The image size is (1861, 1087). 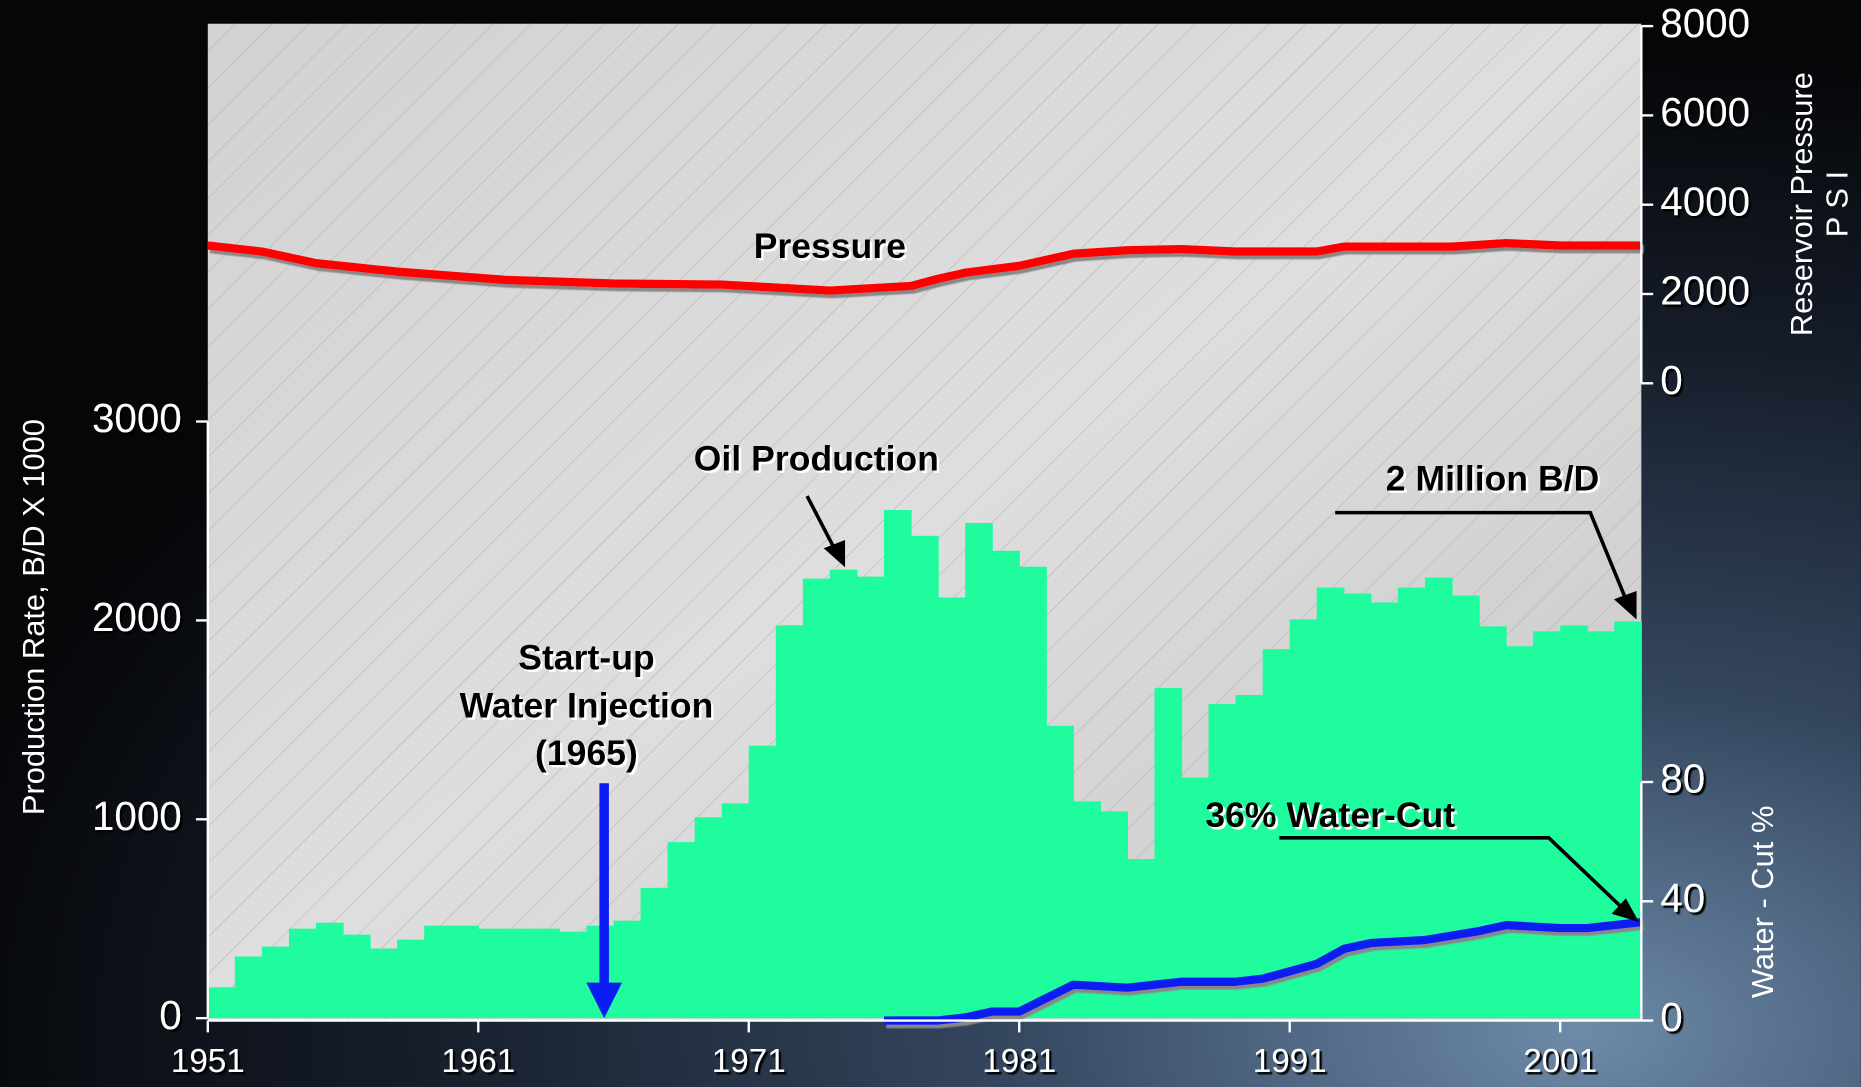 I want to click on y-tick-label: 3000, so click(x=137, y=418).